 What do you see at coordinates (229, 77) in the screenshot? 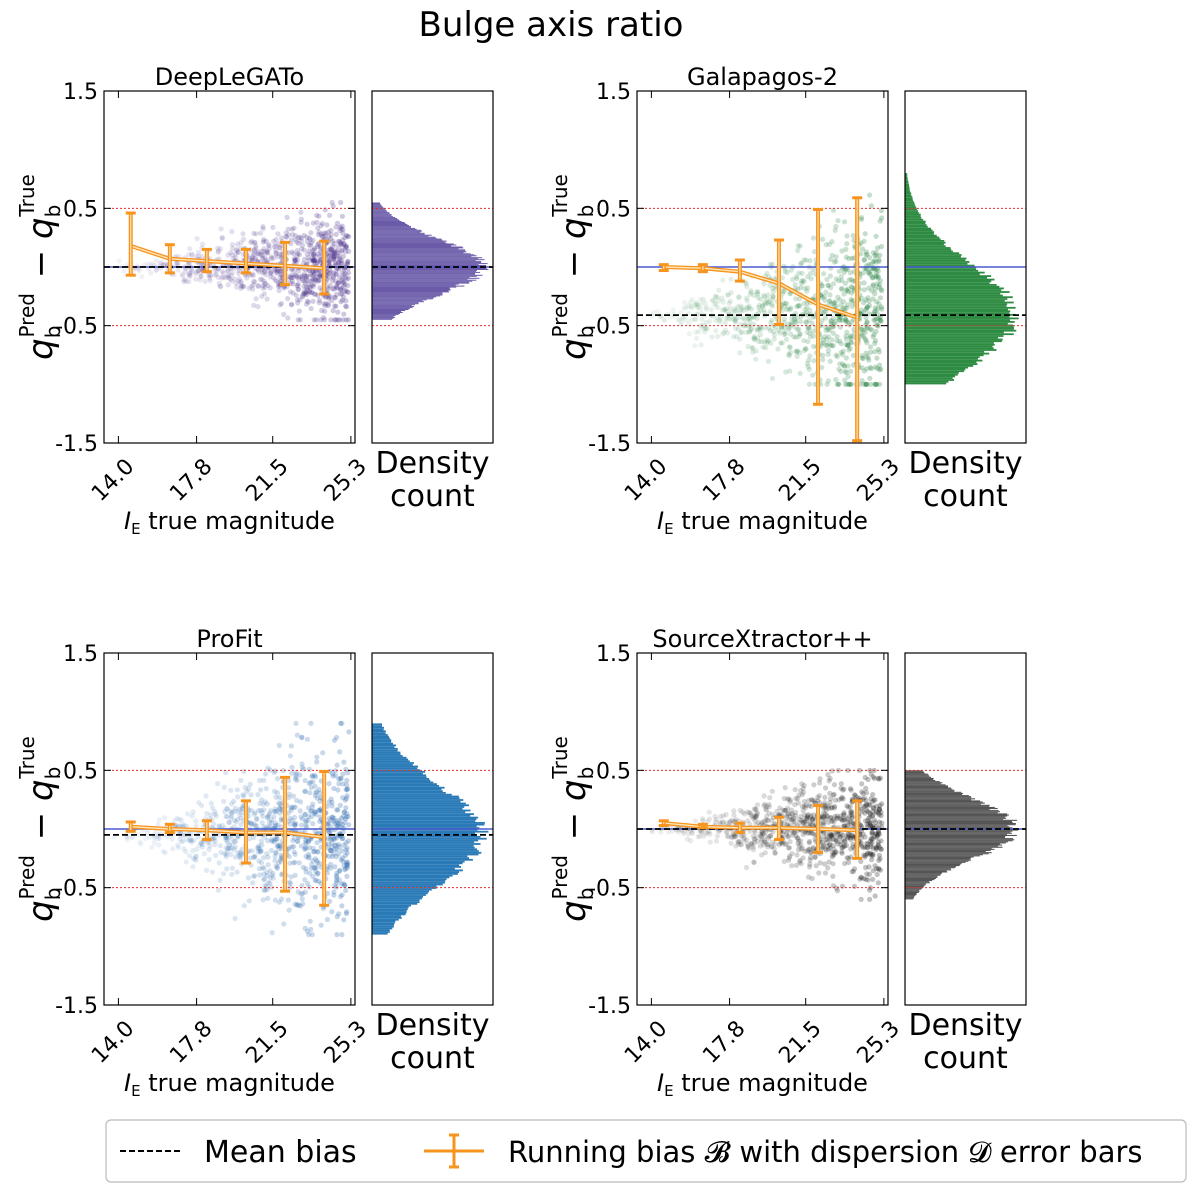
I see `panel-title: DeepLeGATo` at bounding box center [229, 77].